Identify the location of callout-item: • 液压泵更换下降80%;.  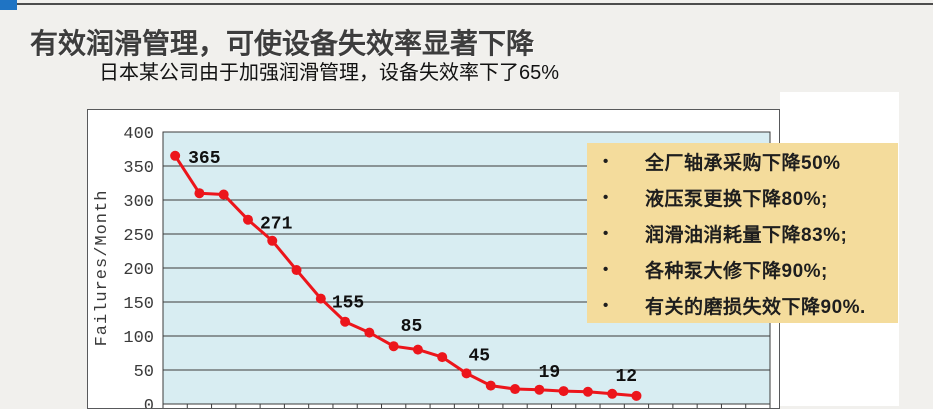
(742, 197).